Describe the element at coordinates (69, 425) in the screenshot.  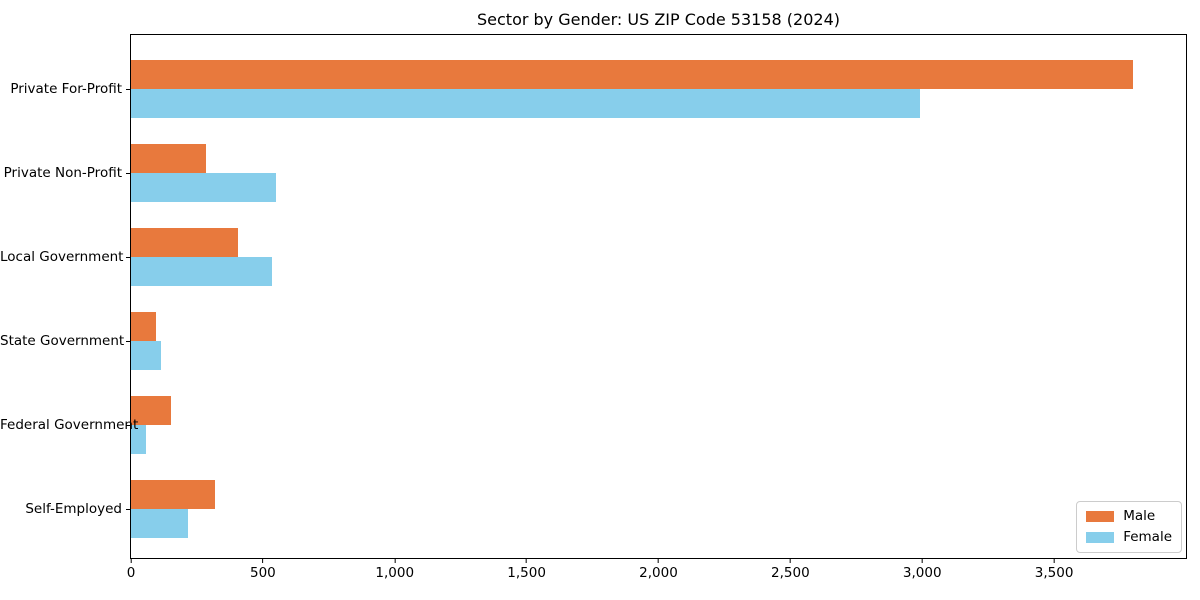
I see `y-axis-label: Federal Government` at that location.